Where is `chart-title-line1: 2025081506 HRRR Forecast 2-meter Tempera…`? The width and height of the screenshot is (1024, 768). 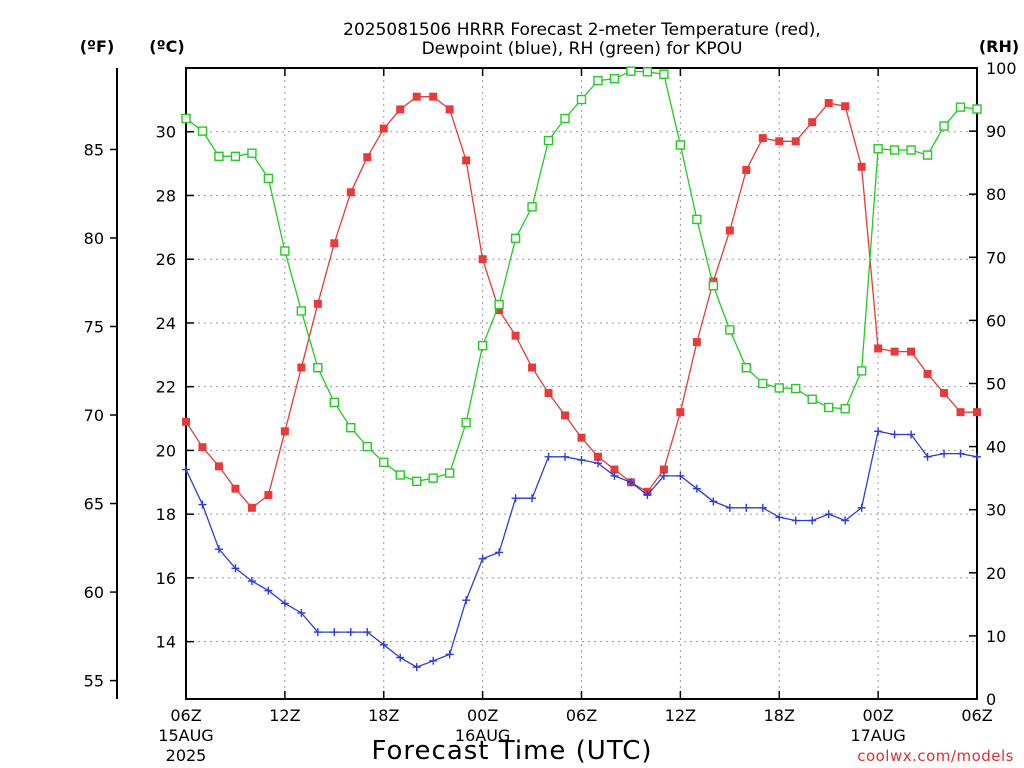 chart-title-line1: 2025081506 HRRR Forecast 2-meter Tempera… is located at coordinates (582, 30).